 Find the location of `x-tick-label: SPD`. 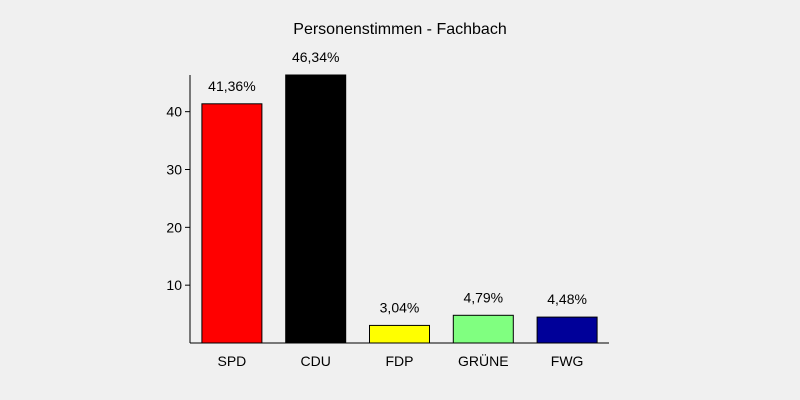

x-tick-label: SPD is located at coordinates (232, 361).